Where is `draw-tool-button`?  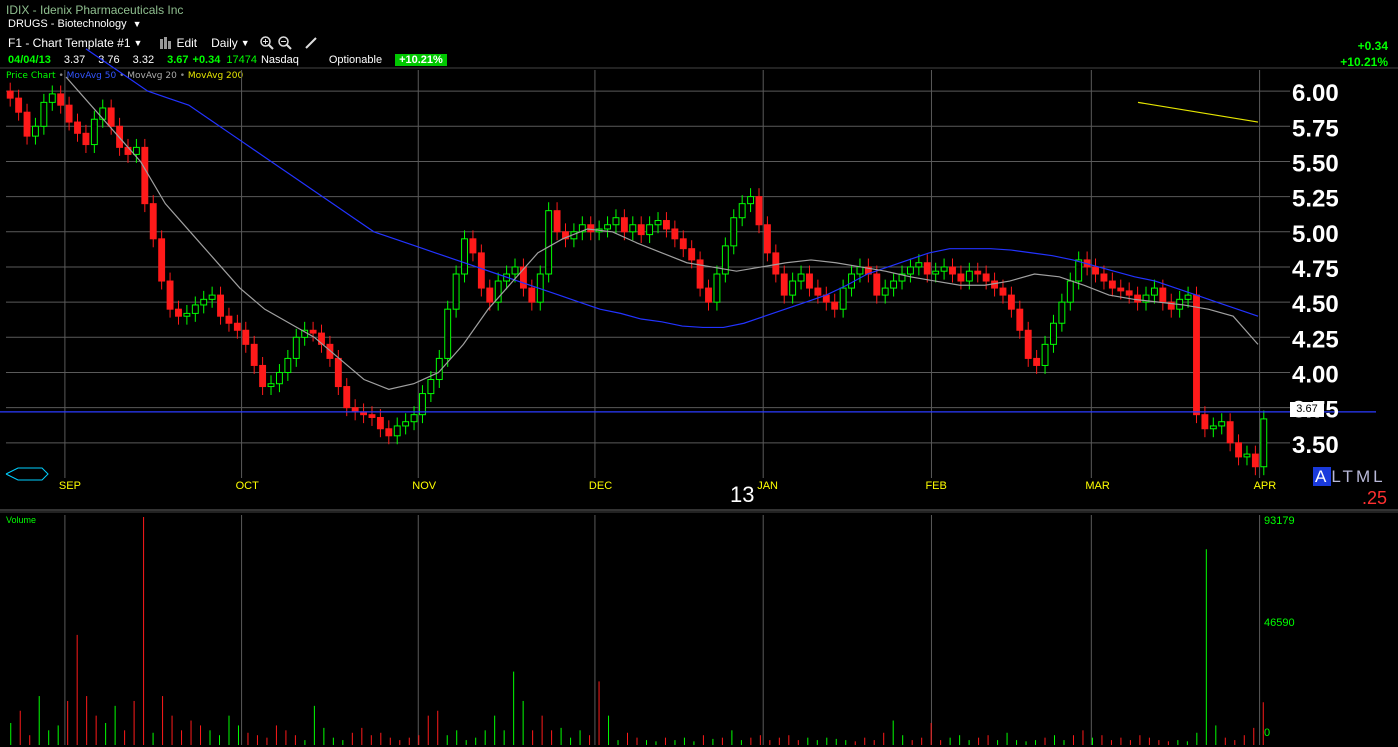 draw-tool-button is located at coordinates (311, 43).